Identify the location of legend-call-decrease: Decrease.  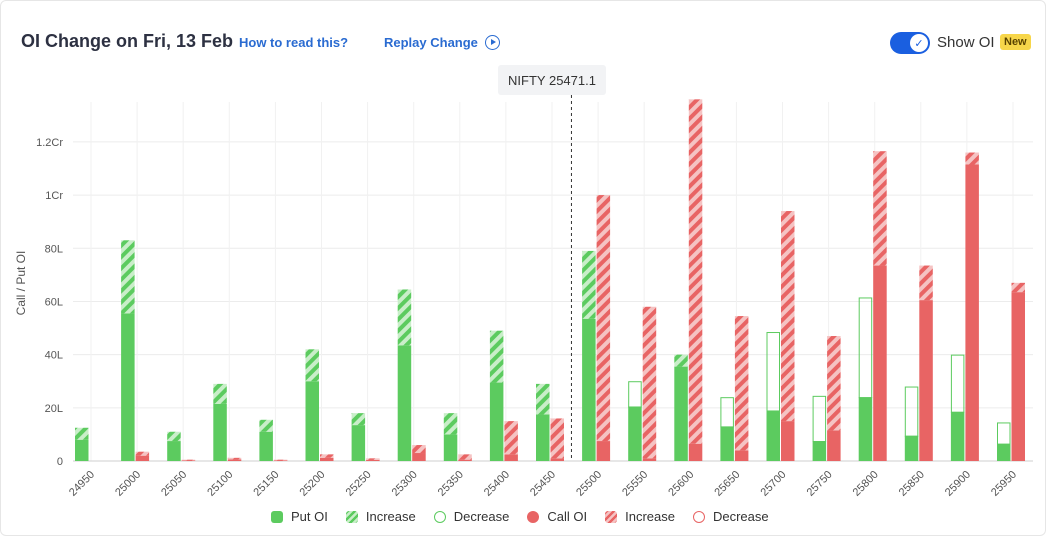
(730, 516).